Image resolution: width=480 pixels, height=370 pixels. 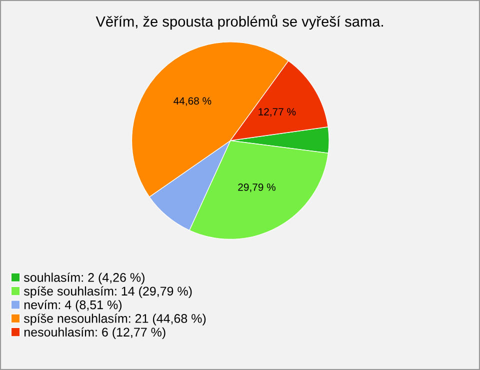 I want to click on legend-label: nevím: 4 (8,51 %), so click(x=73, y=306).